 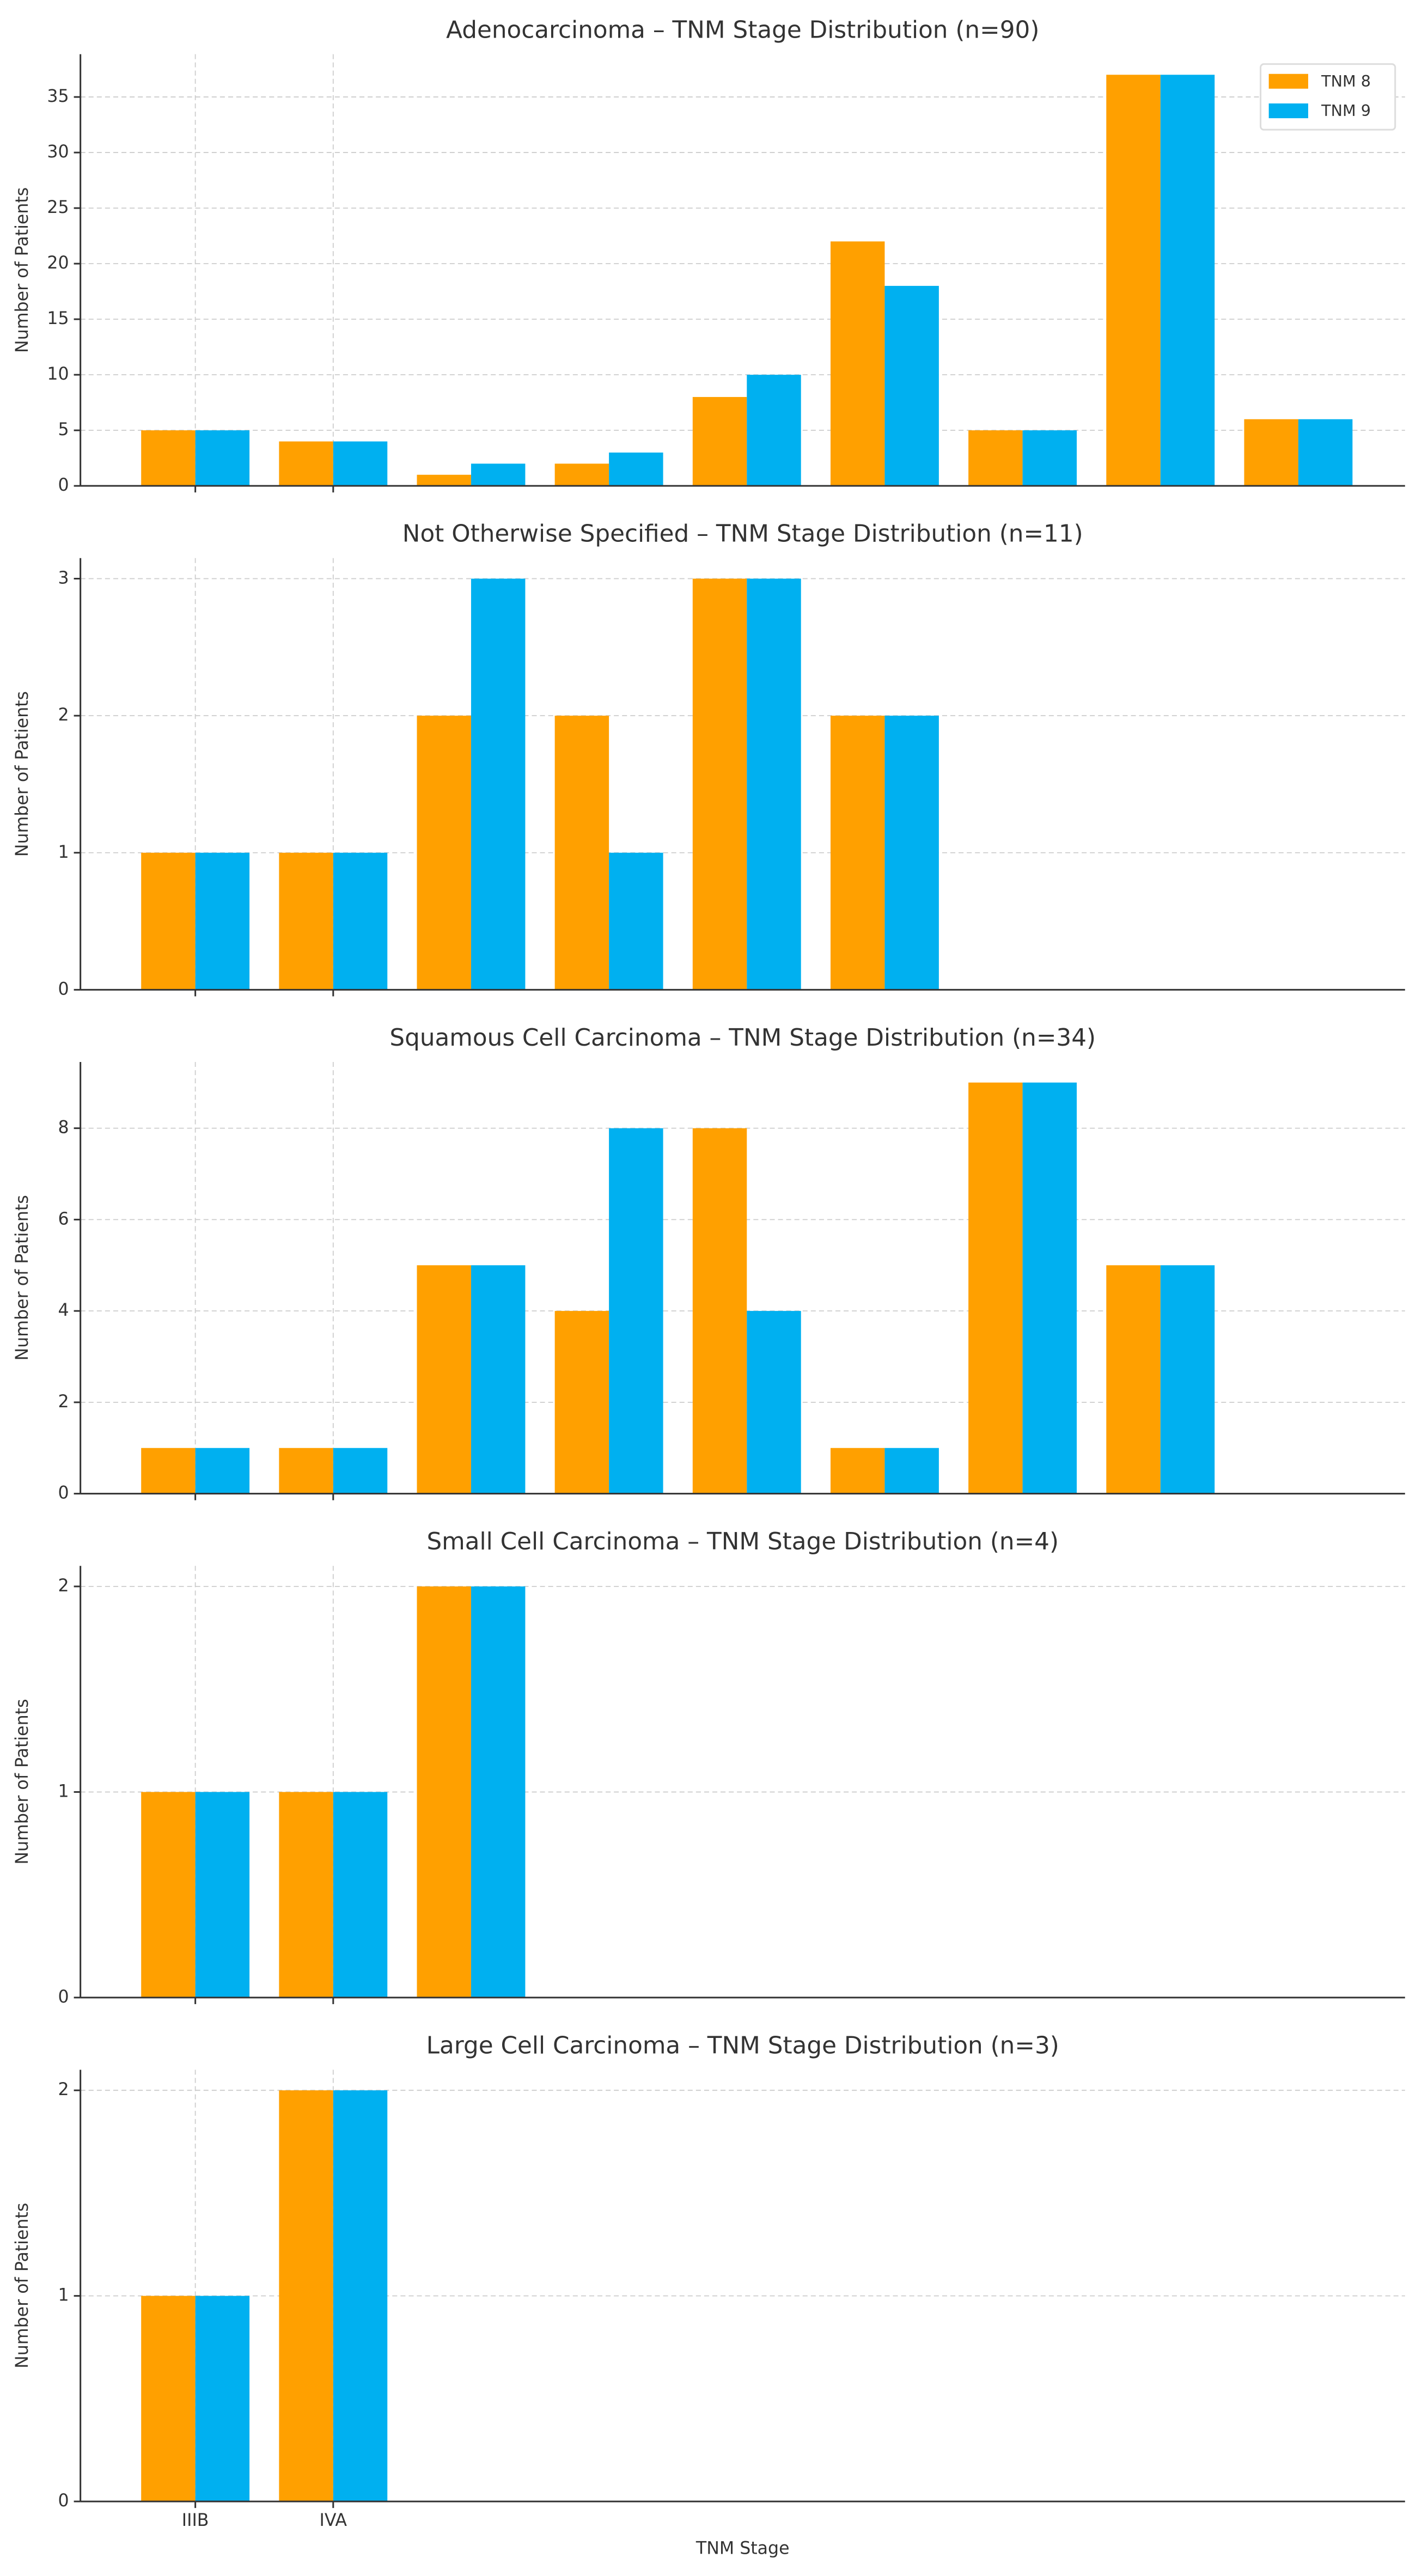 I want to click on y-tick-label: 30, so click(x=58, y=152).